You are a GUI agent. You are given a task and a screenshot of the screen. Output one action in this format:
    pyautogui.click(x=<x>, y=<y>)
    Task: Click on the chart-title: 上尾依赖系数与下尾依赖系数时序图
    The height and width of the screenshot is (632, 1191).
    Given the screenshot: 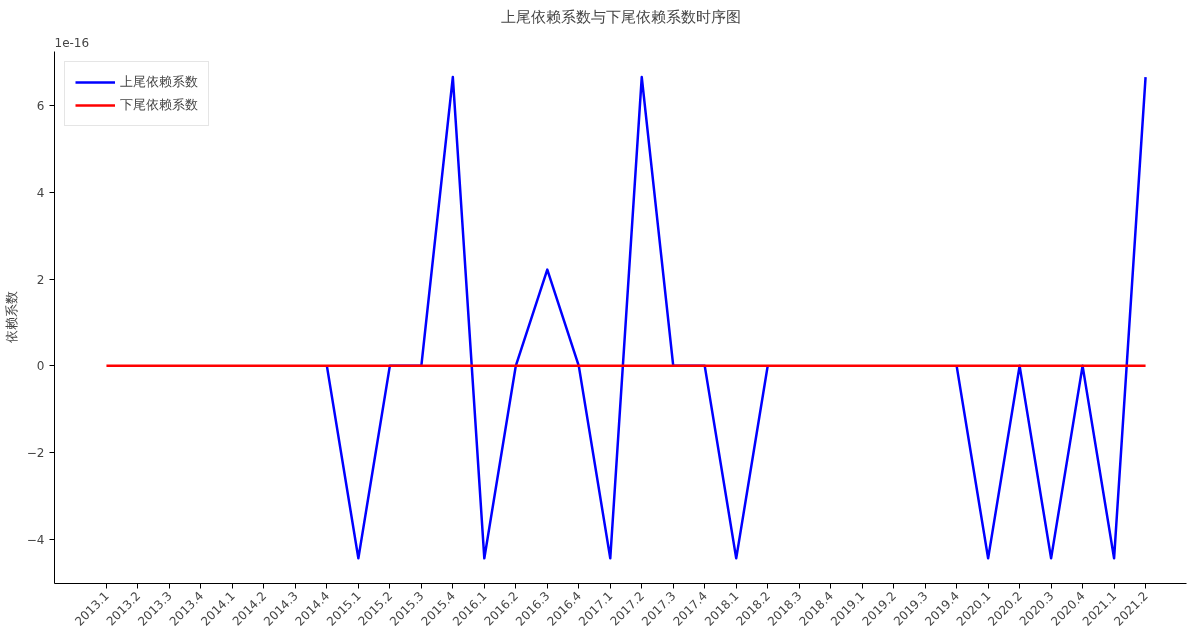 What is the action you would take?
    pyautogui.click(x=620, y=16)
    